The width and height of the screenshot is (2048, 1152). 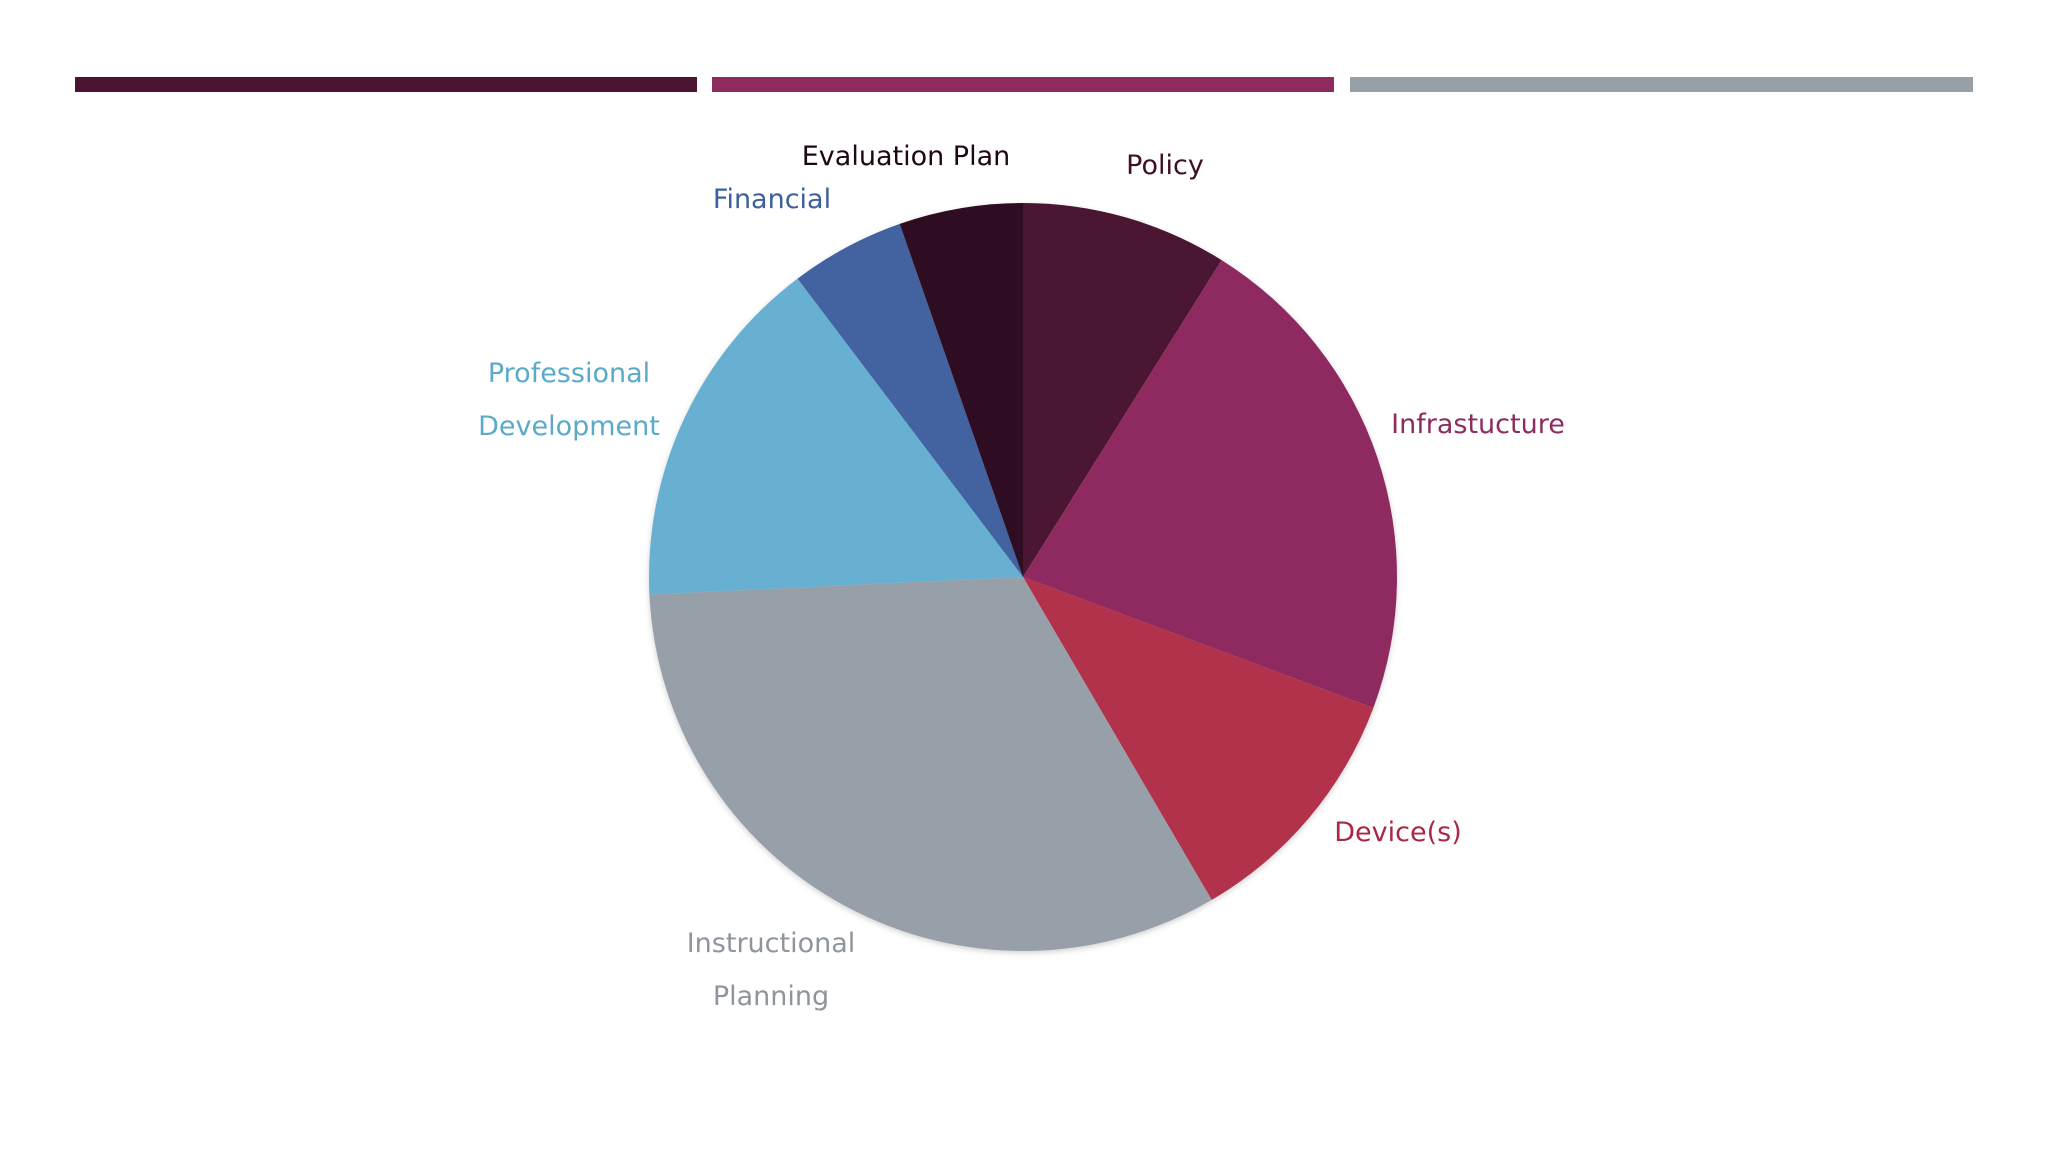 I want to click on slice-label-infrastucture: Infrastucture, so click(x=1478, y=424).